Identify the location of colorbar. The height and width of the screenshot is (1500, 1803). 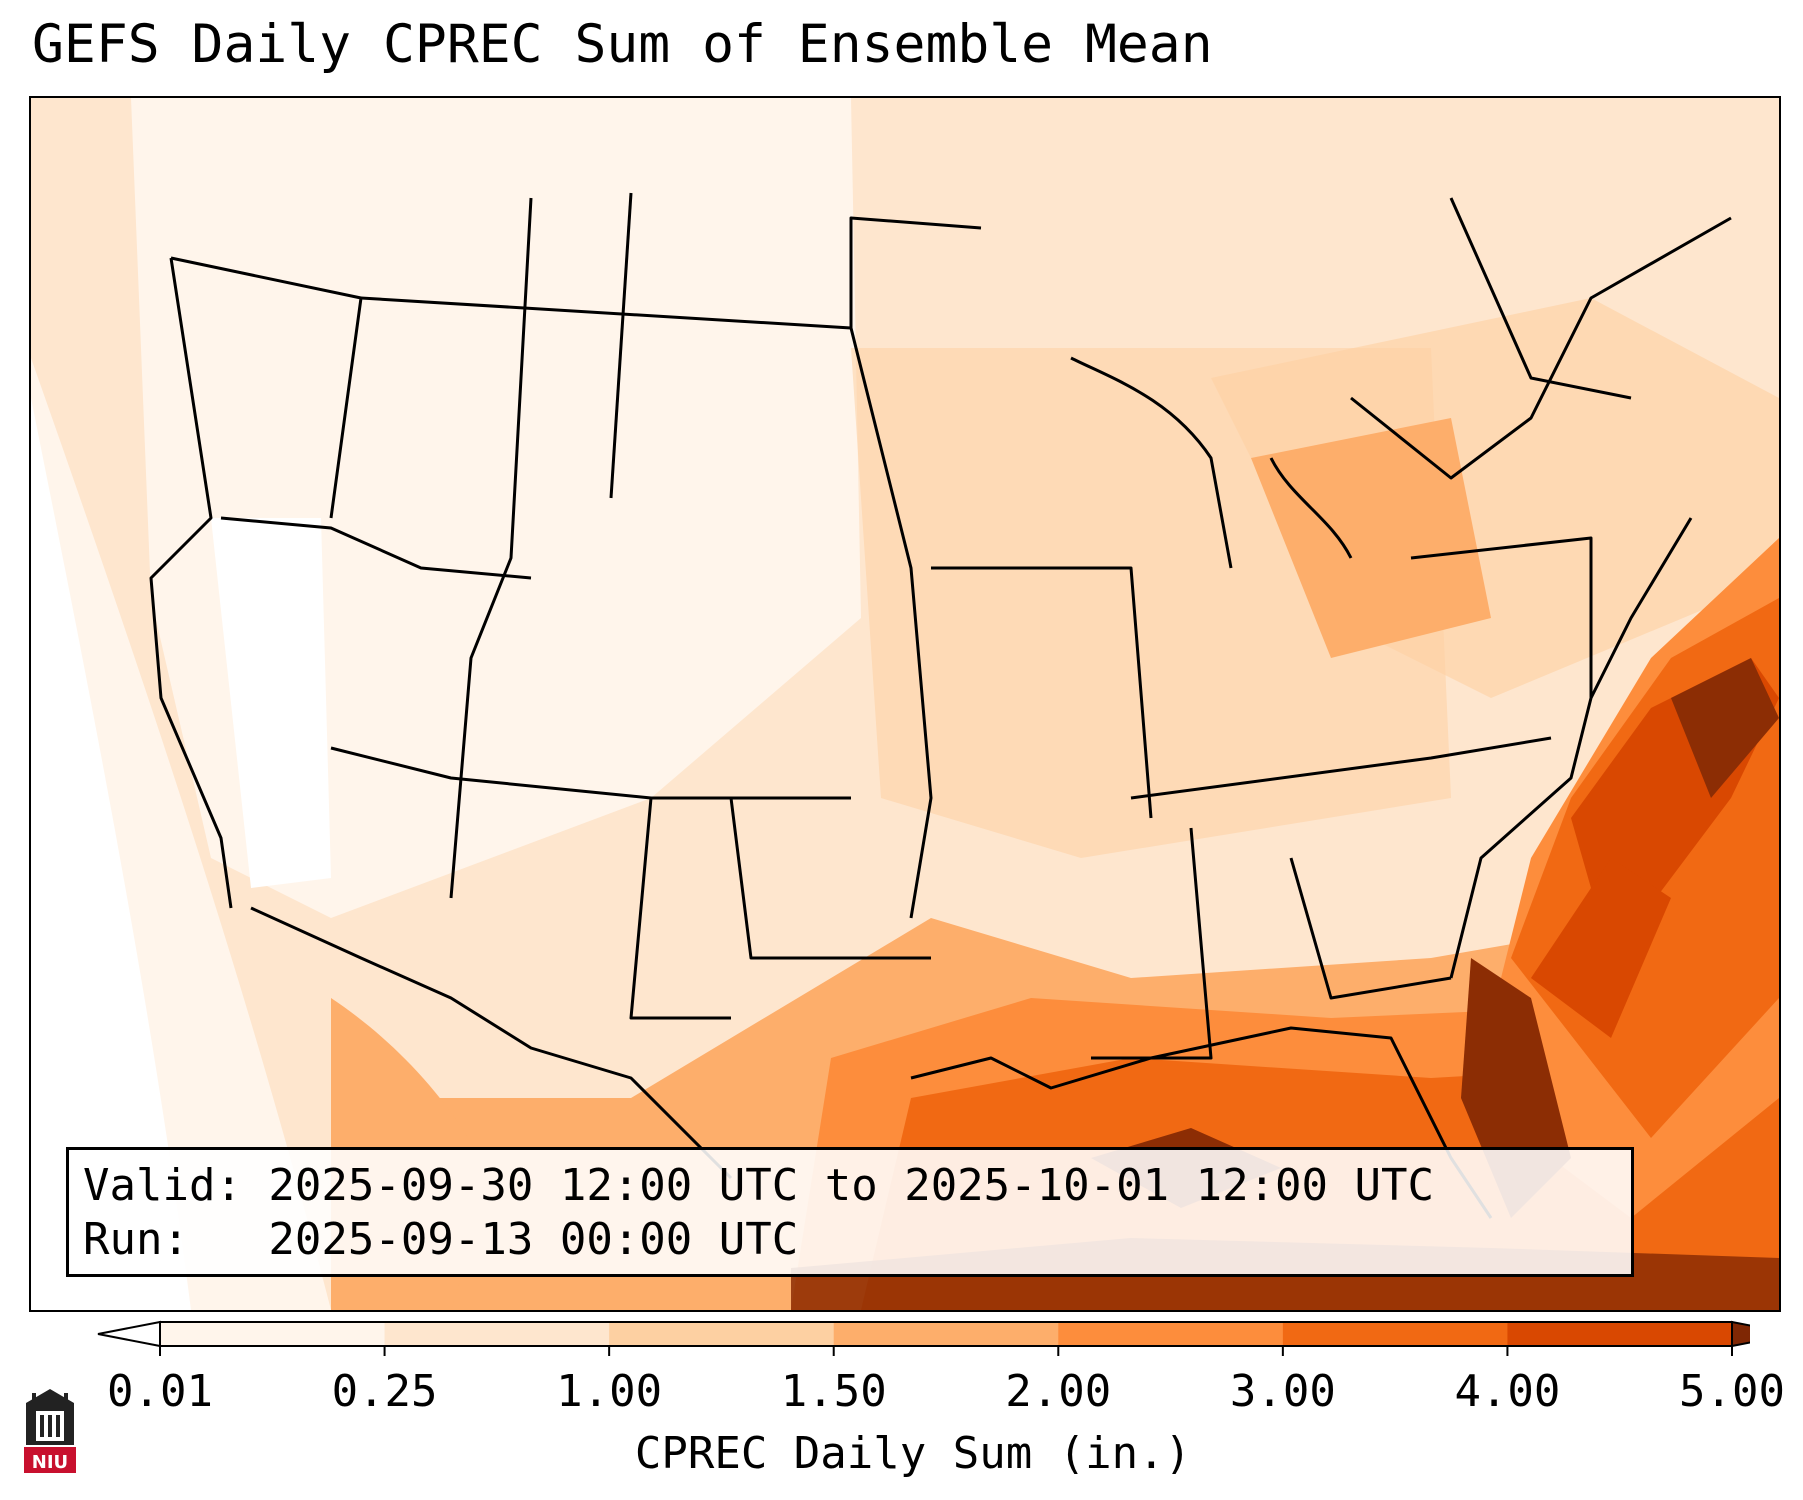
(923, 1338).